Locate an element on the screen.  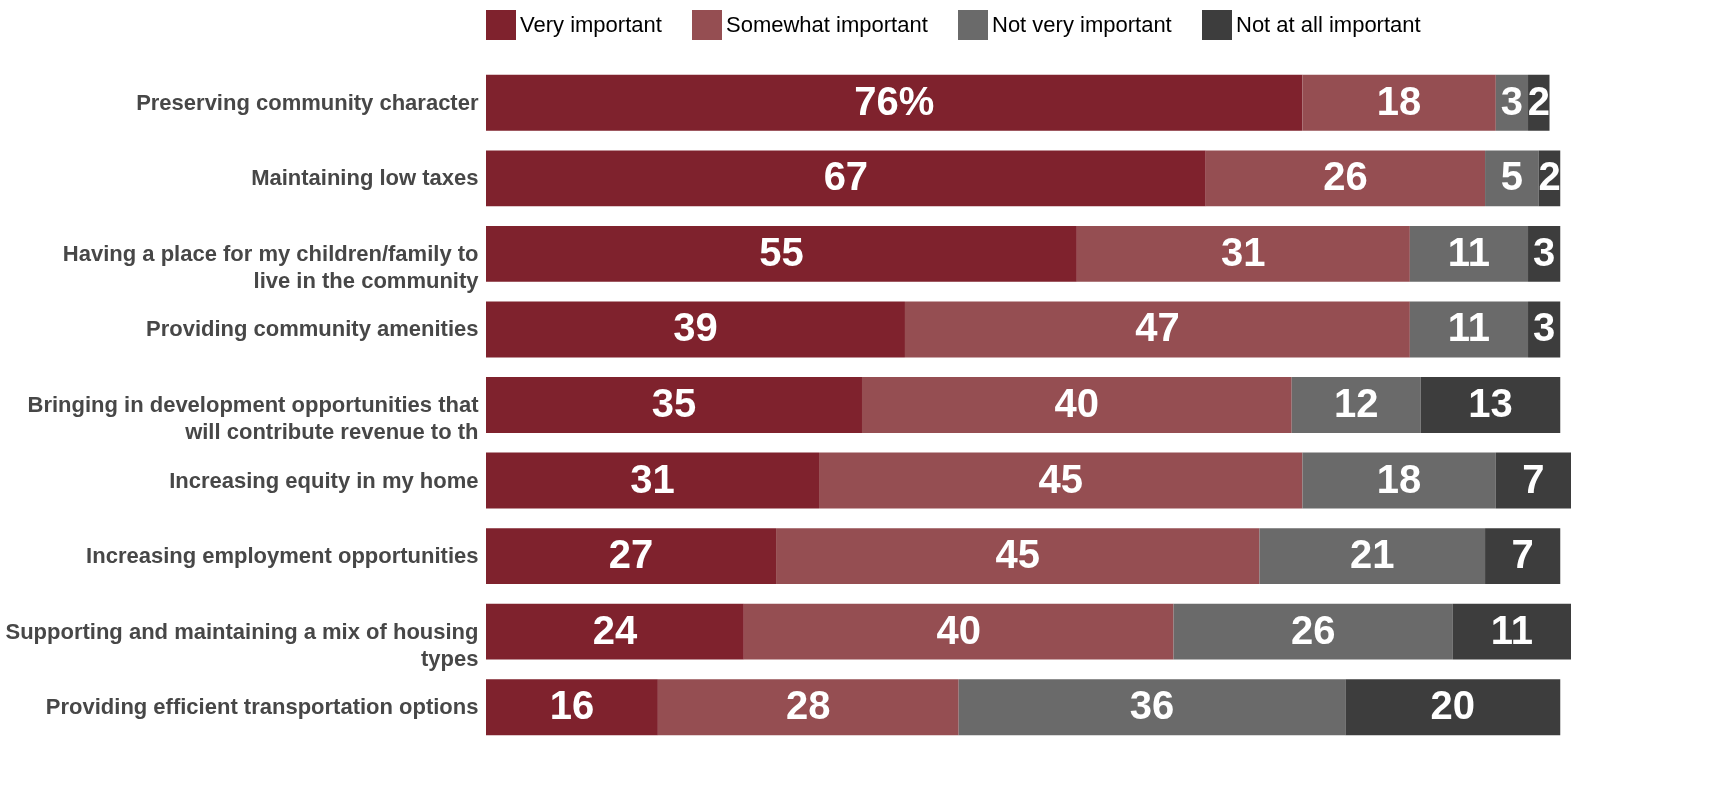
data-label: 12 is located at coordinates (1356, 403).